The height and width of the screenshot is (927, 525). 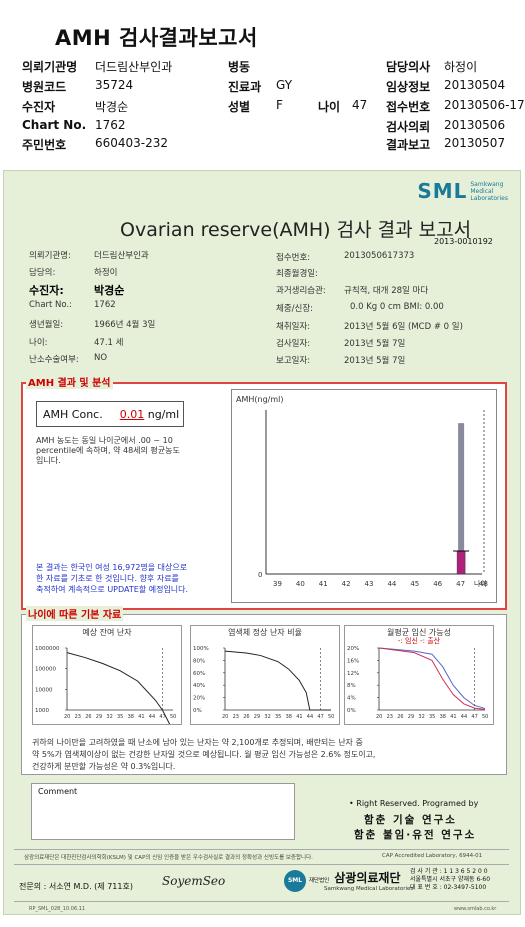 What do you see at coordinates (163, 811) in the screenshot?
I see `comment-box: Comment` at bounding box center [163, 811].